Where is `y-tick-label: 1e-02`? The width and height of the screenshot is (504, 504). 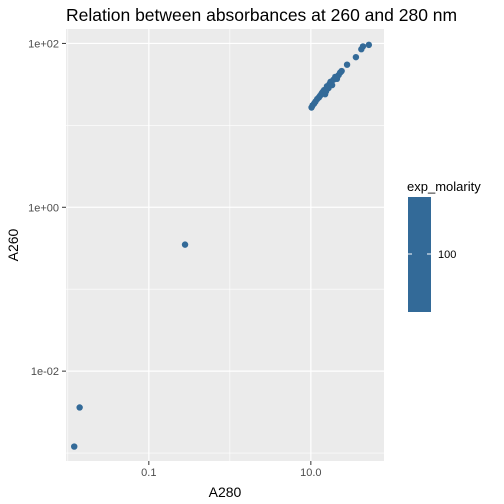 y-tick-label: 1e-02 is located at coordinates (45, 372).